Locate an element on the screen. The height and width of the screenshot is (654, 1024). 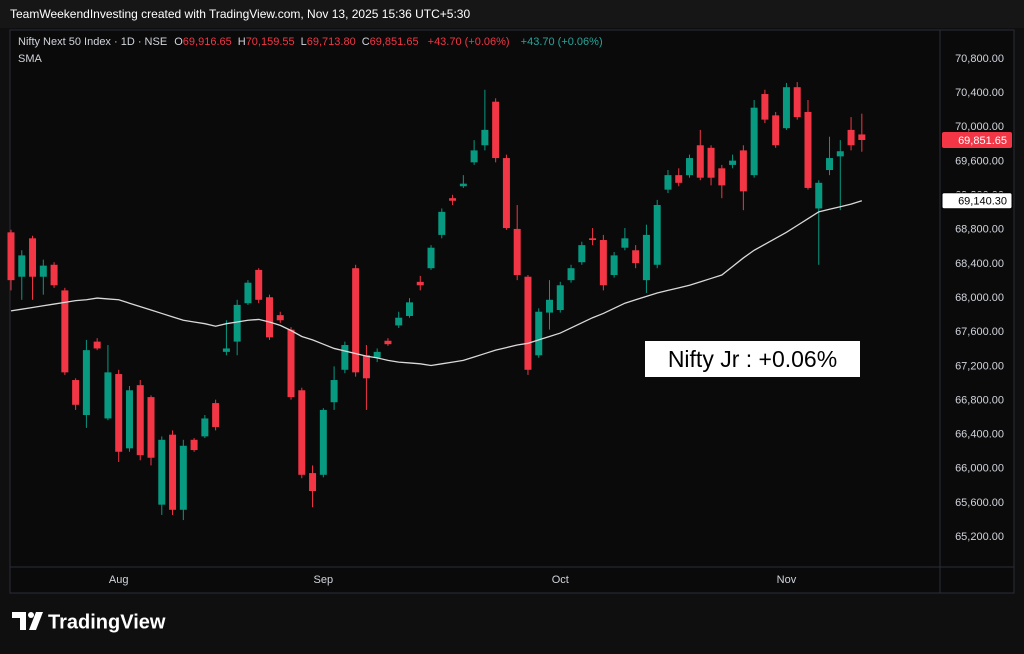
x-tick-label: Oct is located at coordinates (560, 580).